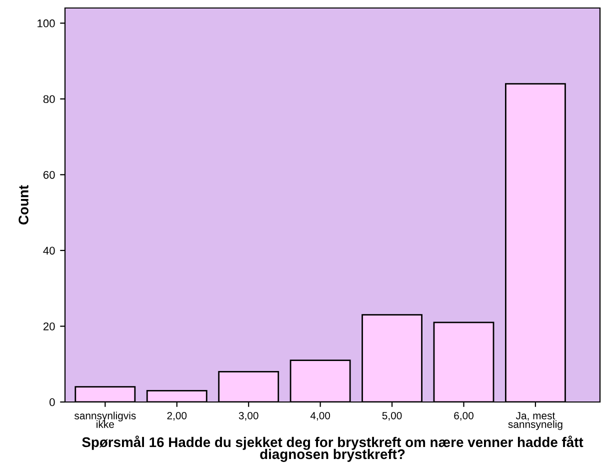 The height and width of the screenshot is (475, 611). I want to click on y-axis-title: Count, so click(23, 204).